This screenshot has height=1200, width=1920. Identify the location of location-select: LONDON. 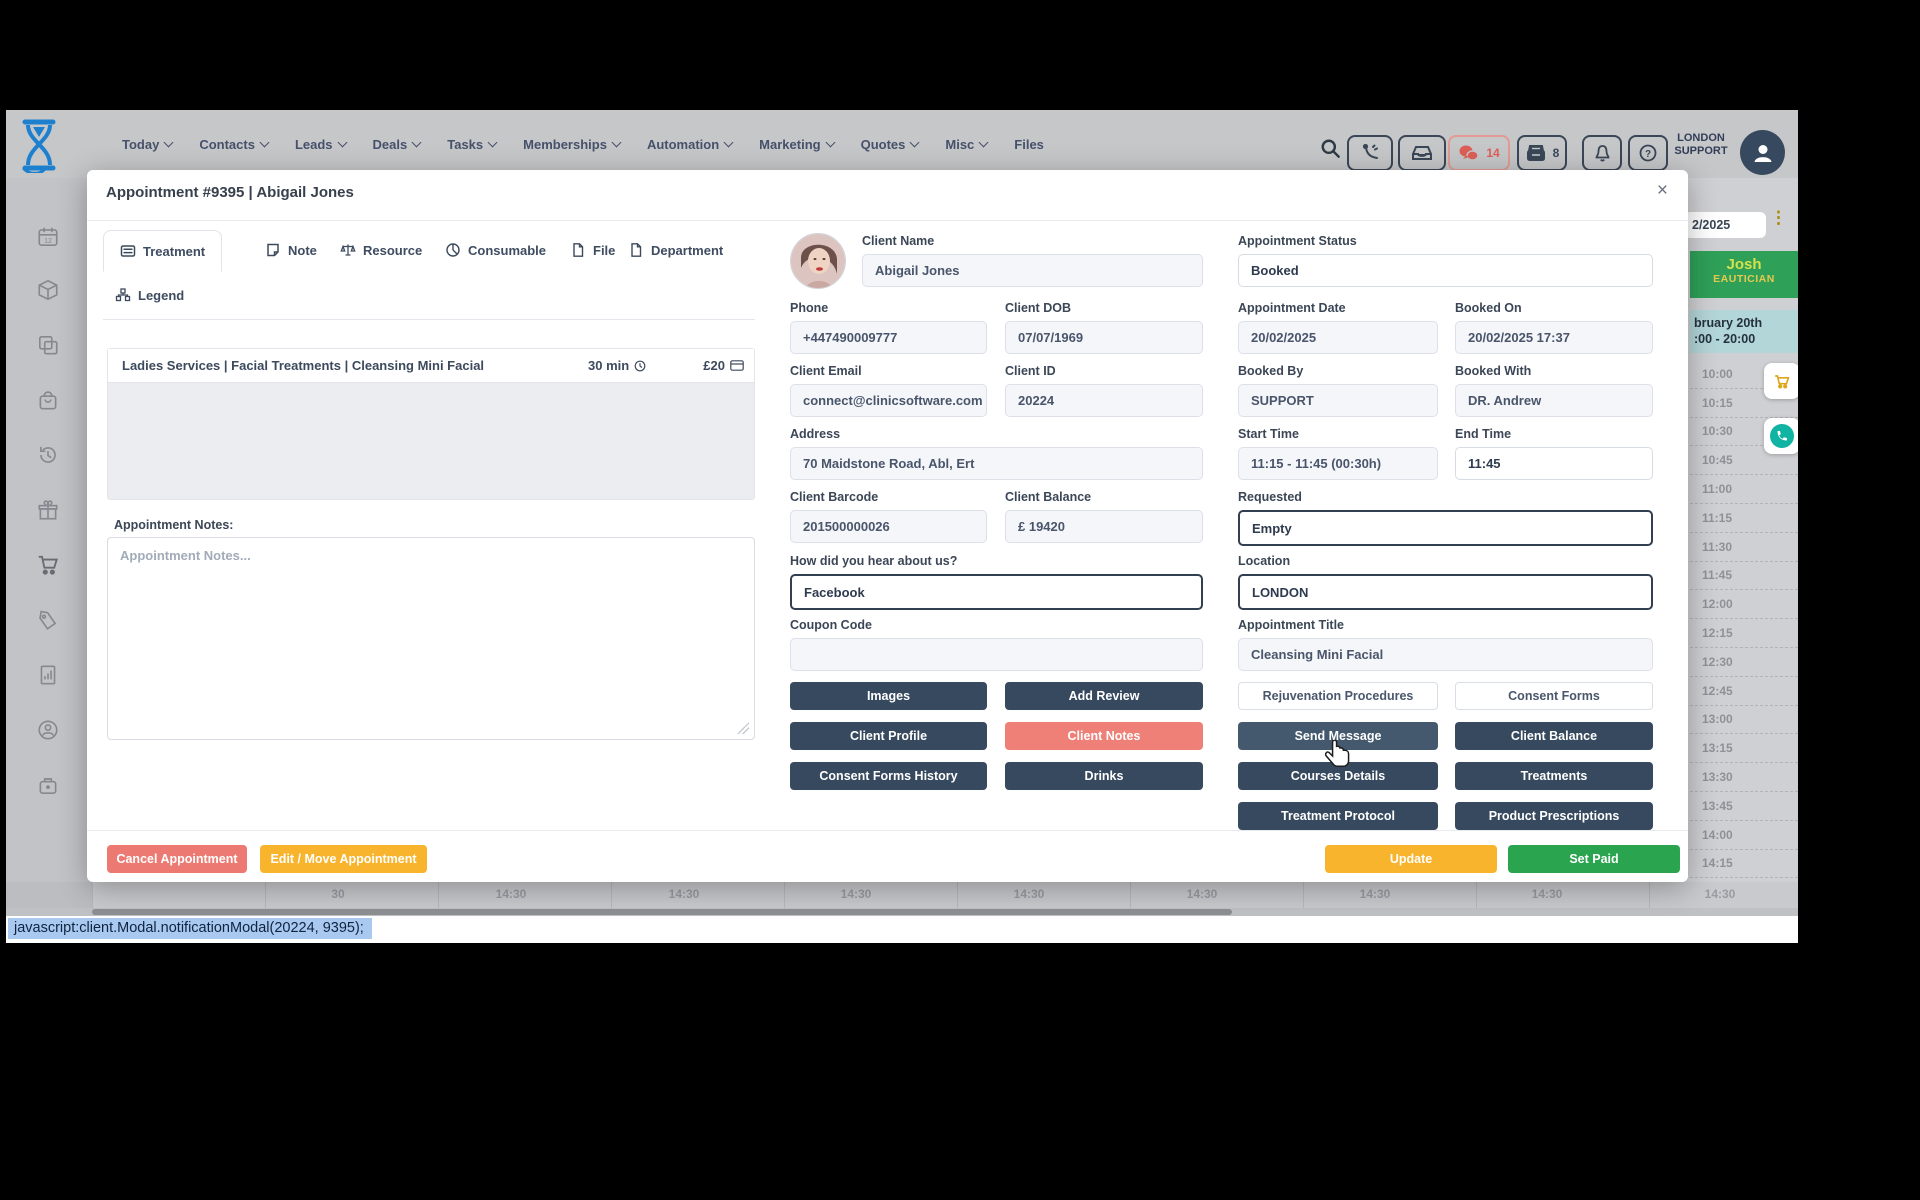
(1445, 592).